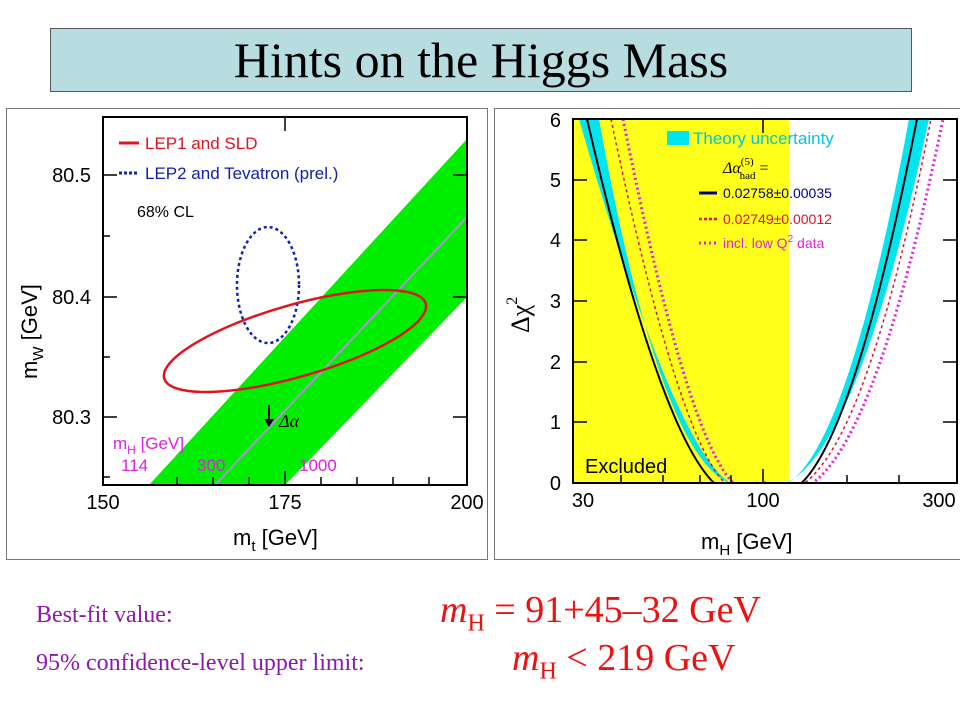 Image resolution: width=960 pixels, height=720 pixels. I want to click on excluded-label: Excluded, so click(626, 467).